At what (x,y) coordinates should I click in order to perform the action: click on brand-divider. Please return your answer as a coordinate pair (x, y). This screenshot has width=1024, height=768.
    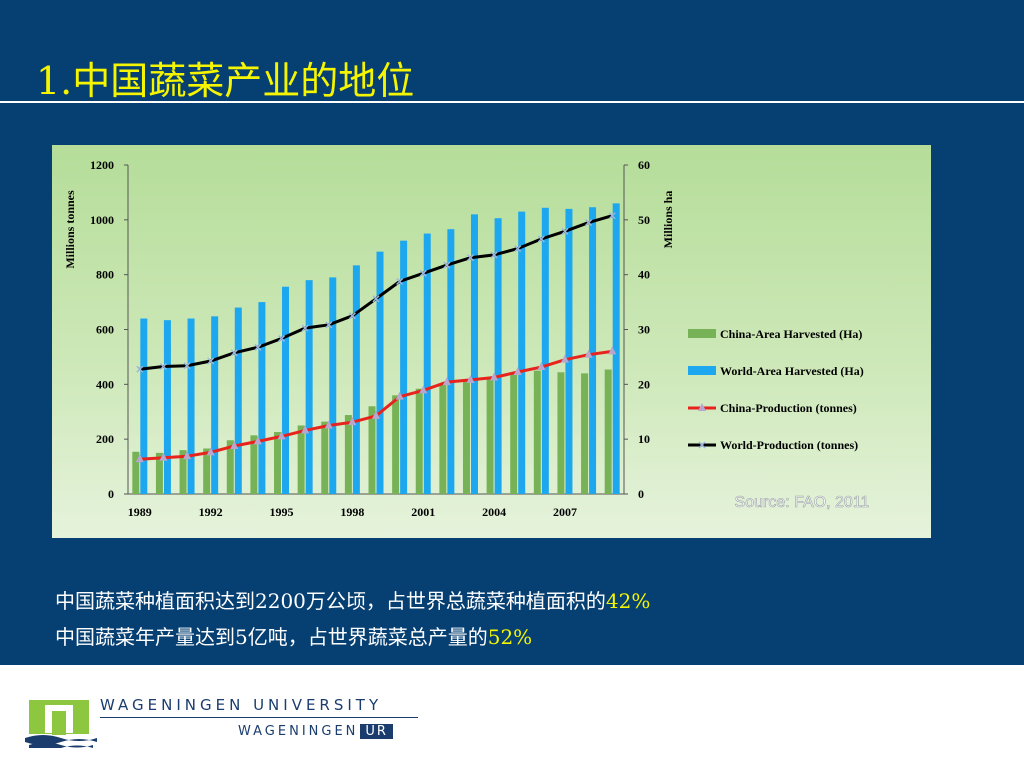
    Looking at the image, I should click on (259, 717).